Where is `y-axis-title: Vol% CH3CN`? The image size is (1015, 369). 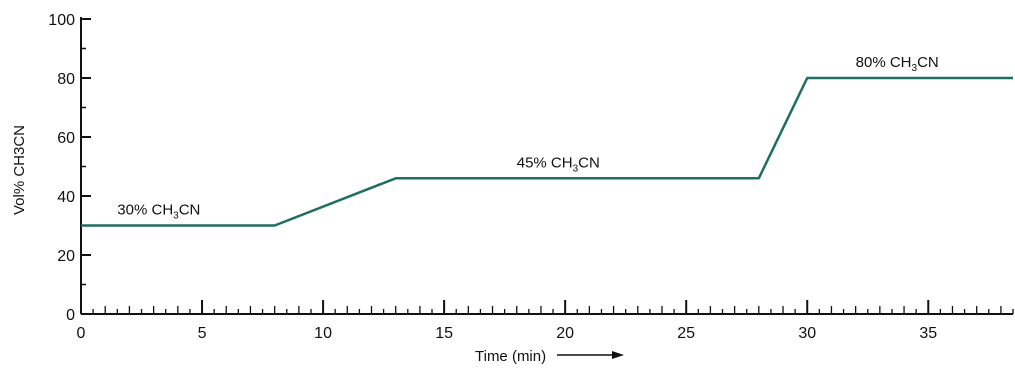
y-axis-title: Vol% CH3CN is located at coordinates (19, 170).